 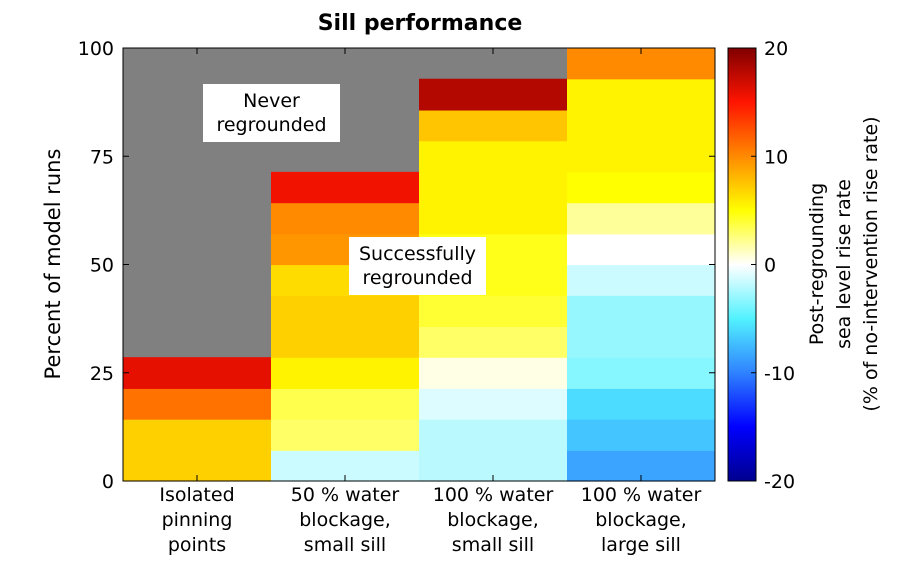 I want to click on y-tick-label: 25, so click(x=102, y=374).